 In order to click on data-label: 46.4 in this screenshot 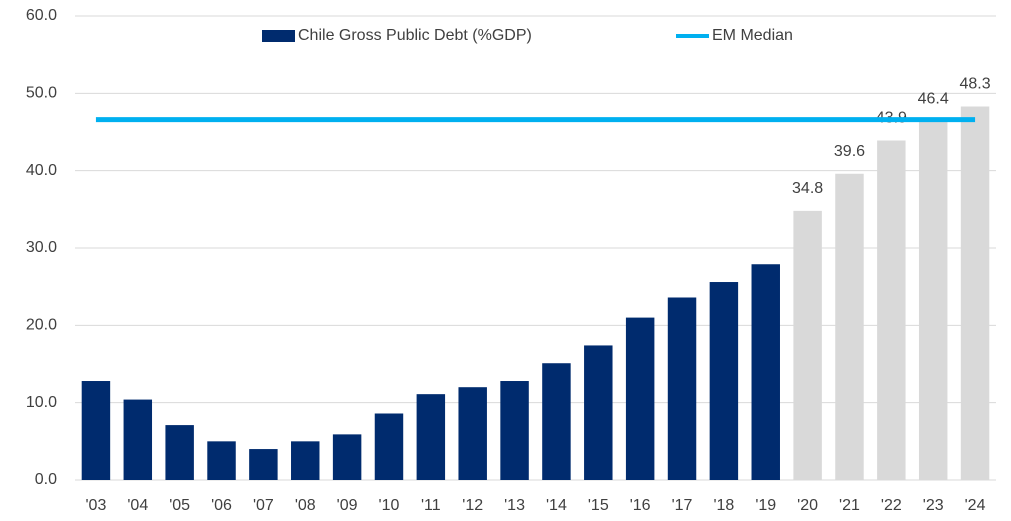, I will do `click(933, 98)`.